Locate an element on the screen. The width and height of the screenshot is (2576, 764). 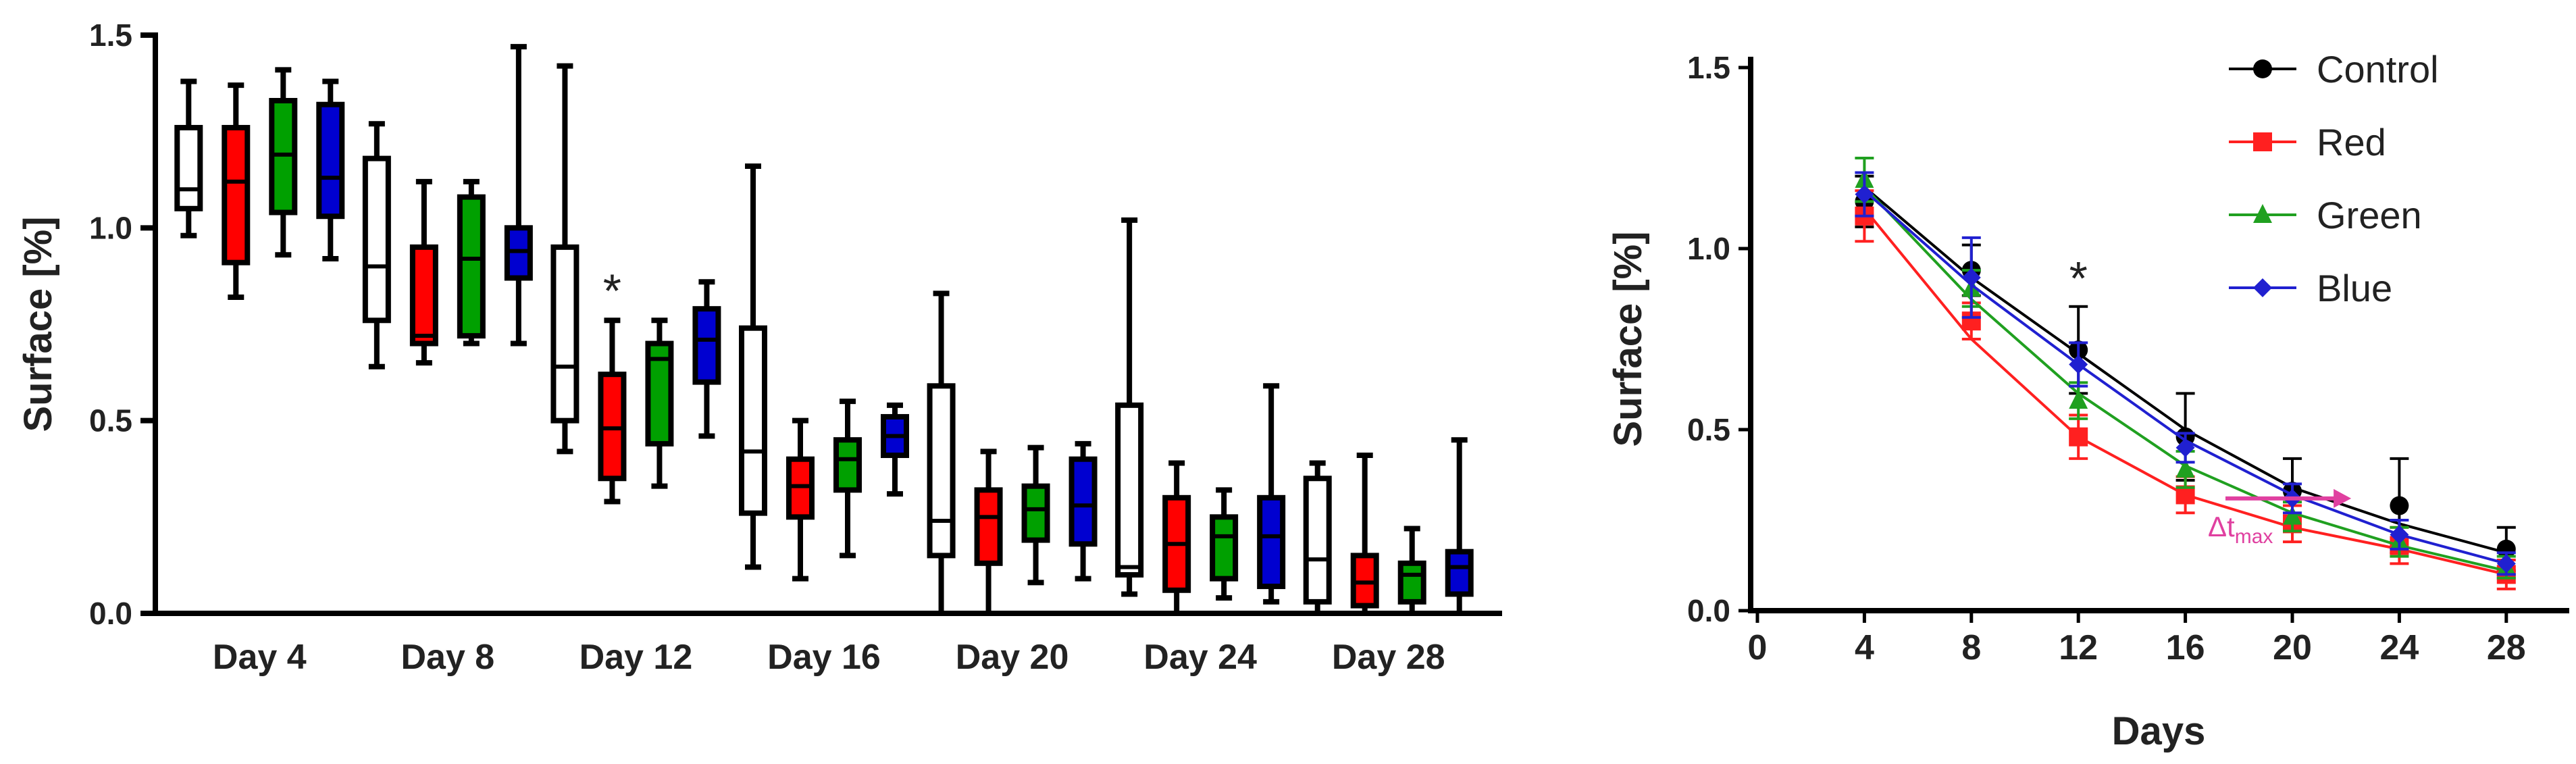
x-axis-title: Days is located at coordinates (2159, 731).